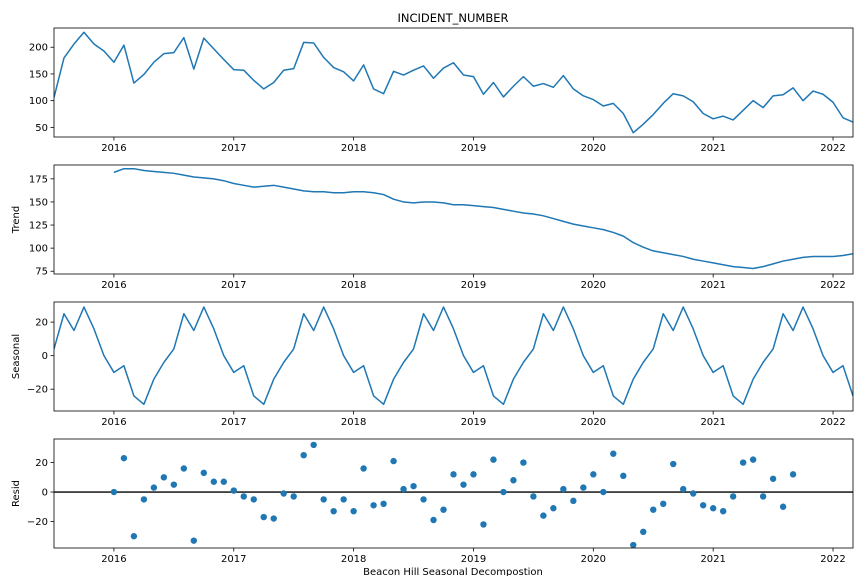 The image size is (864, 576). I want to click on y-tick-label: 0, so click(45, 356).